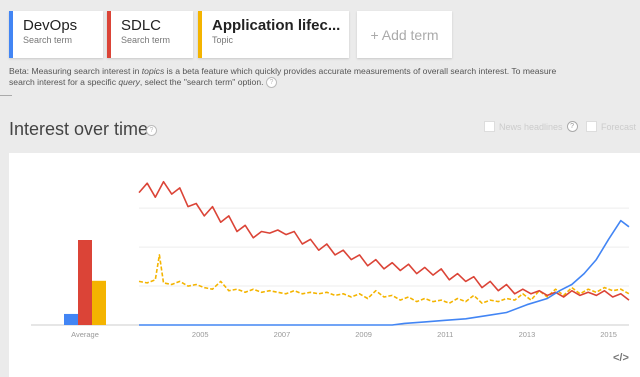 Image resolution: width=640 pixels, height=377 pixels. Describe the element at coordinates (200, 334) in the screenshot. I see `x-tick-label: 2005` at that location.